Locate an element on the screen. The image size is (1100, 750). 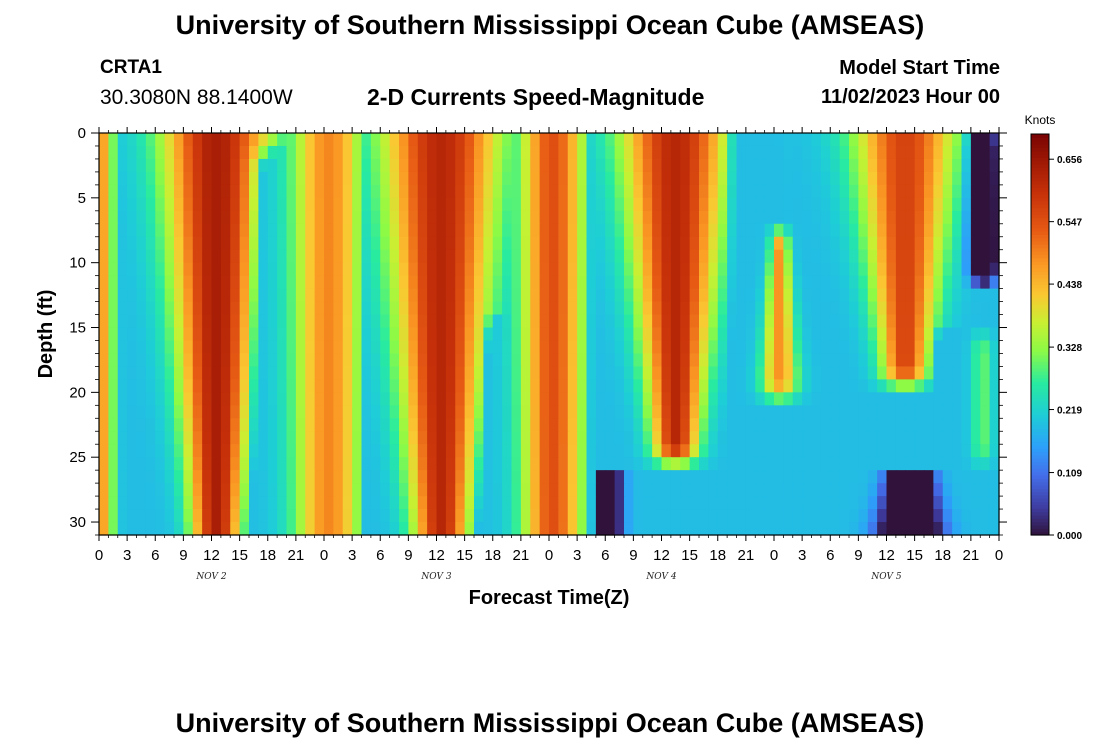
x-tick-label: 9 is located at coordinates (408, 555).